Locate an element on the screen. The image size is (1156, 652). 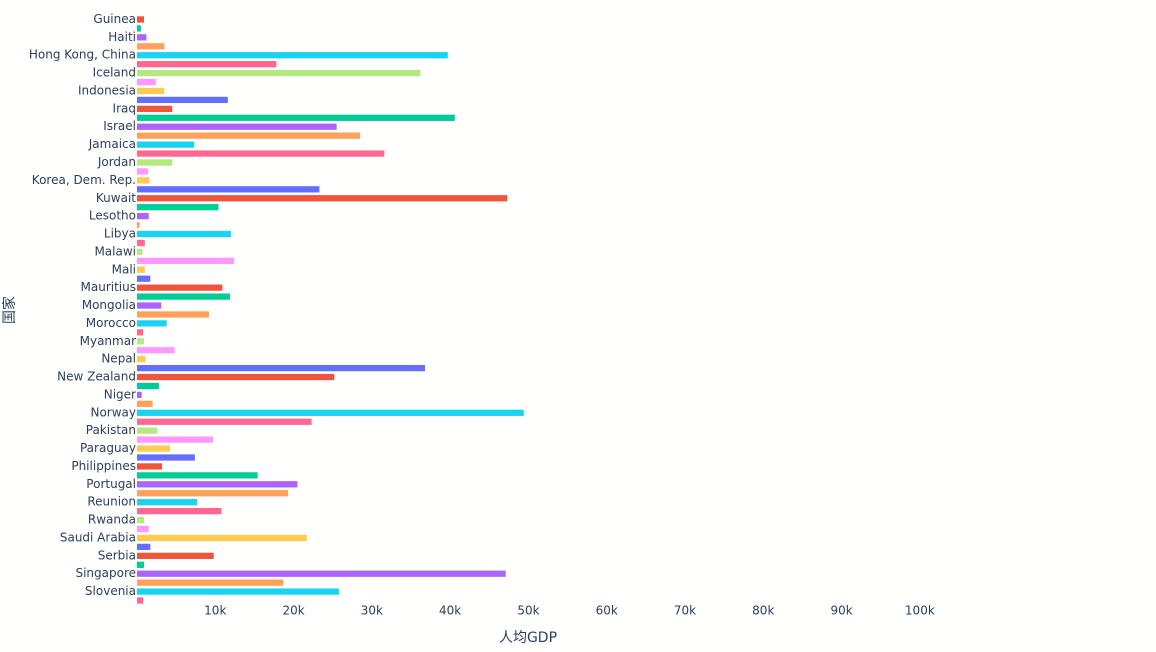
y-tick-label: Singapore is located at coordinates (105, 573).